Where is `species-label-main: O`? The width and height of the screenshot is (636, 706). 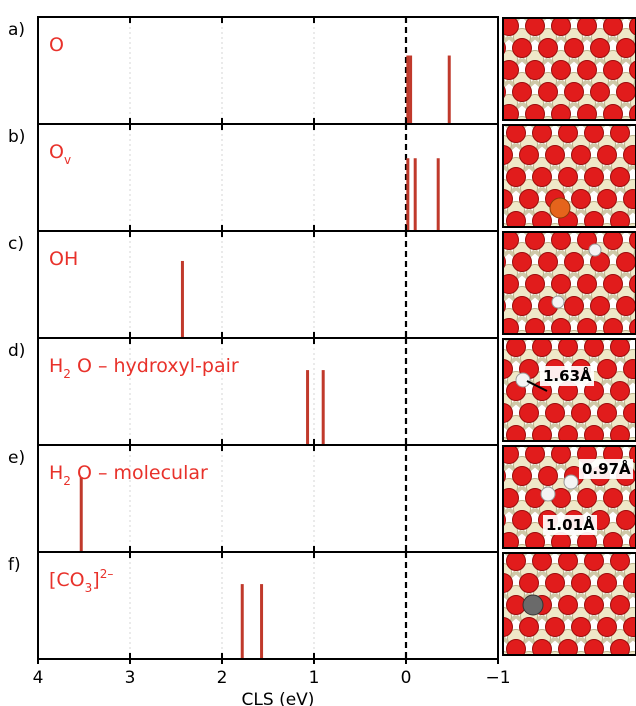
species-label-main: O is located at coordinates (56, 45).